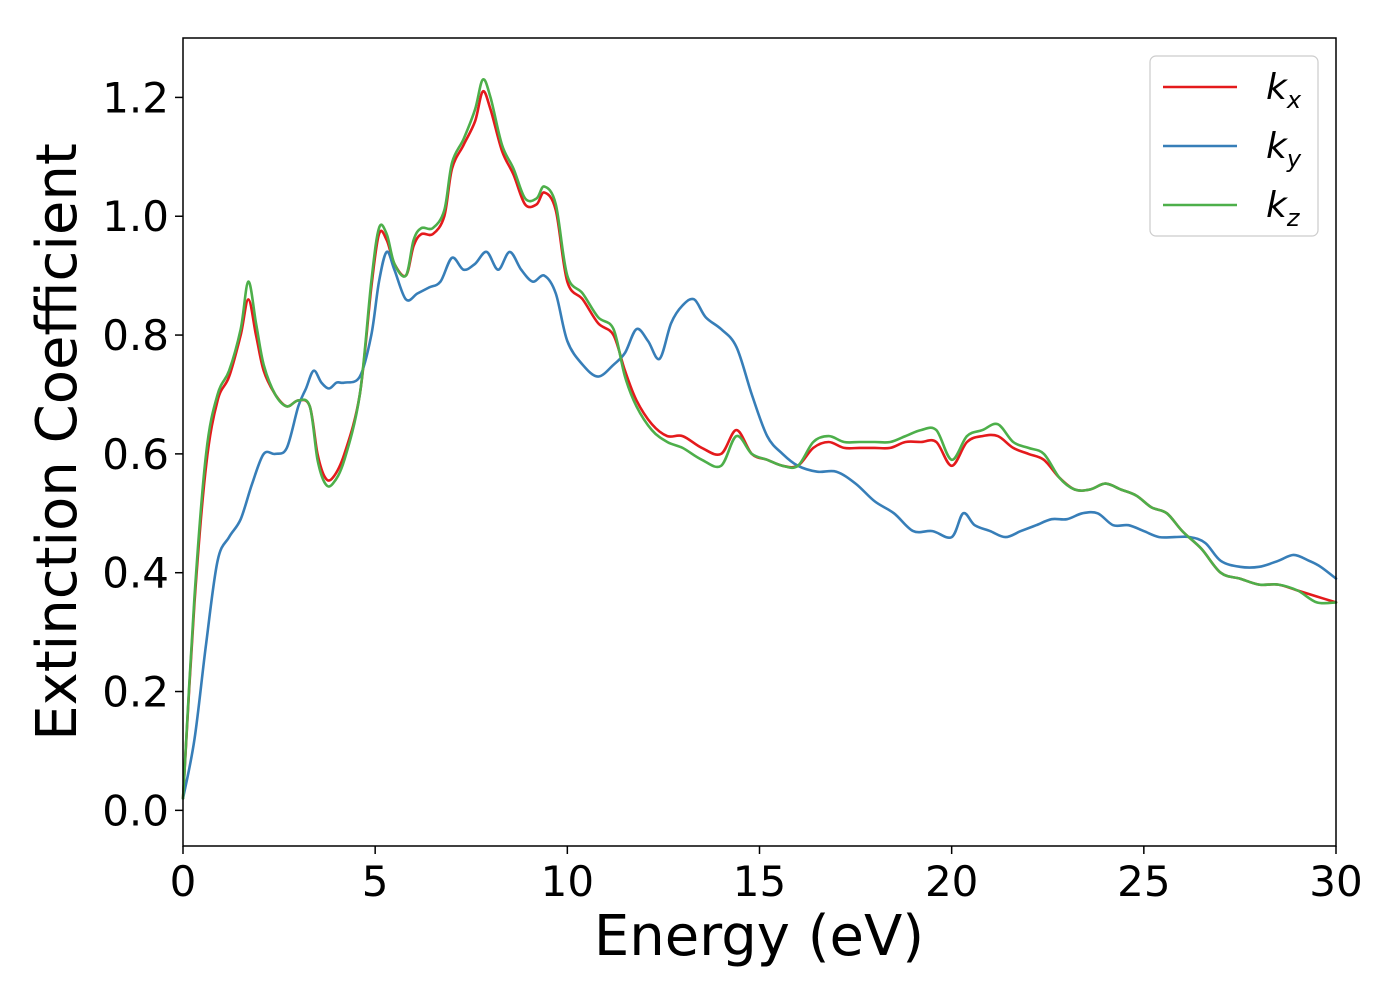 The width and height of the screenshot is (1400, 1000). What do you see at coordinates (1284, 149) in the screenshot?
I see `legend-label-ky: ky` at bounding box center [1284, 149].